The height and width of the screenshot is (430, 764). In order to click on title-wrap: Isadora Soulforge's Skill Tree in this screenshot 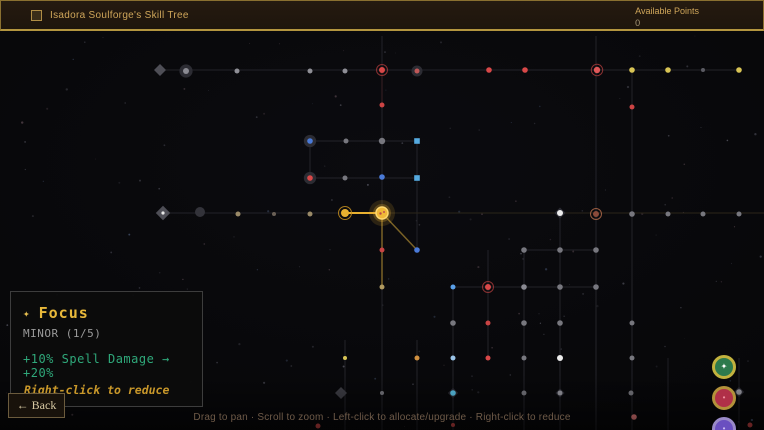, I will do `click(110, 15)`.